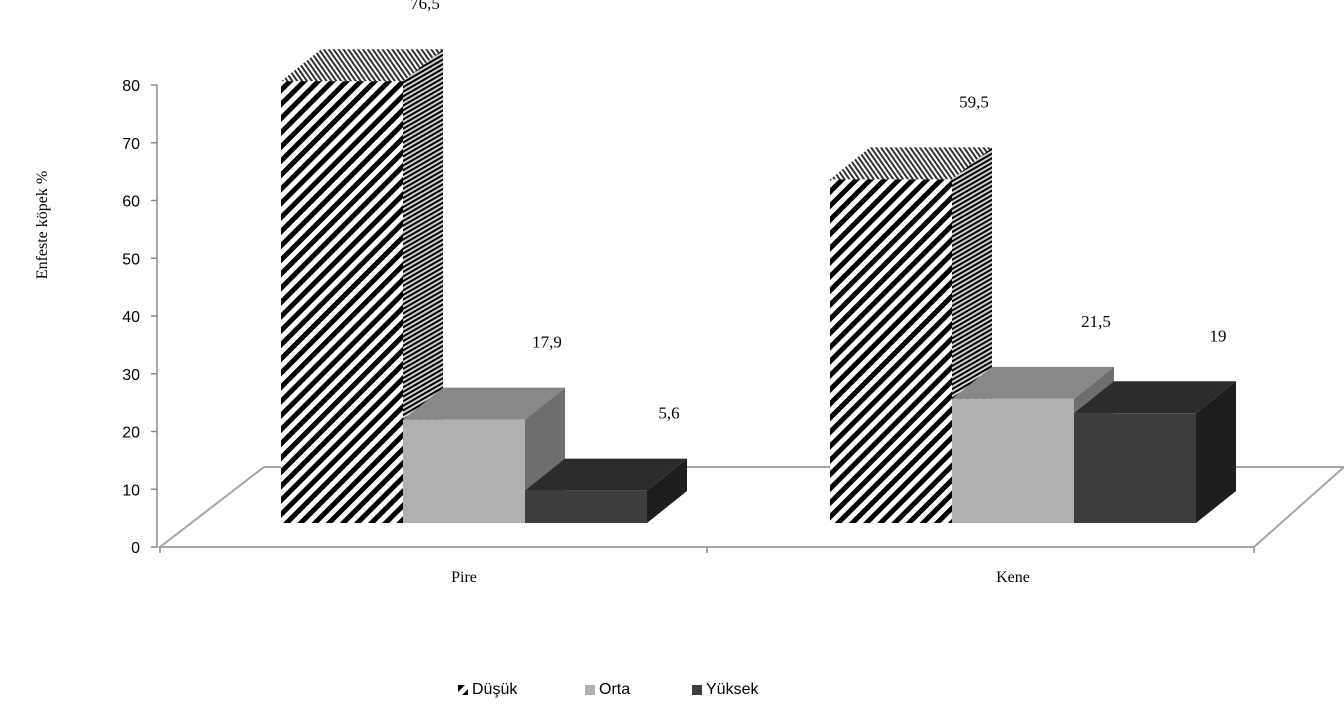 The image size is (1344, 708). What do you see at coordinates (495, 689) in the screenshot?
I see `legend-label-dusuk: Düşük` at bounding box center [495, 689].